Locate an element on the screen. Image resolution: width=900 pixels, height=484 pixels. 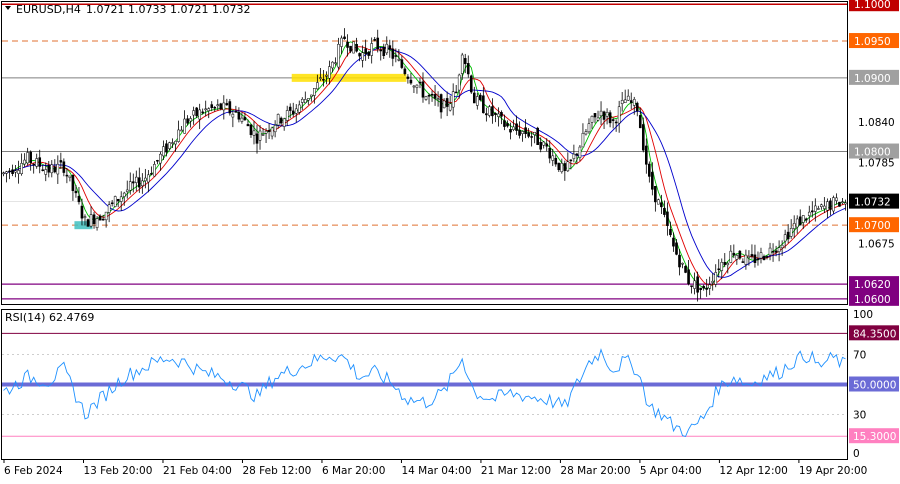
price-header: EURUSD,H4 1.0721 1.0733 1.0721 1.0732 is located at coordinates (127, 9).